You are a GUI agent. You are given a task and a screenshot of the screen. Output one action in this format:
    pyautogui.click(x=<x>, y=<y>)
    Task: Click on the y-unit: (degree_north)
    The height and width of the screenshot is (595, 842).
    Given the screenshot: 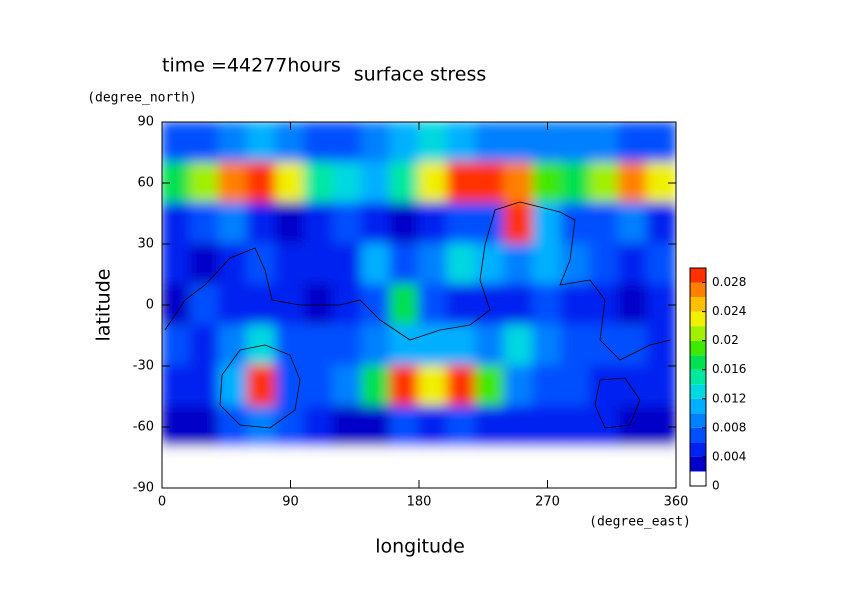 What is the action you would take?
    pyautogui.click(x=142, y=98)
    